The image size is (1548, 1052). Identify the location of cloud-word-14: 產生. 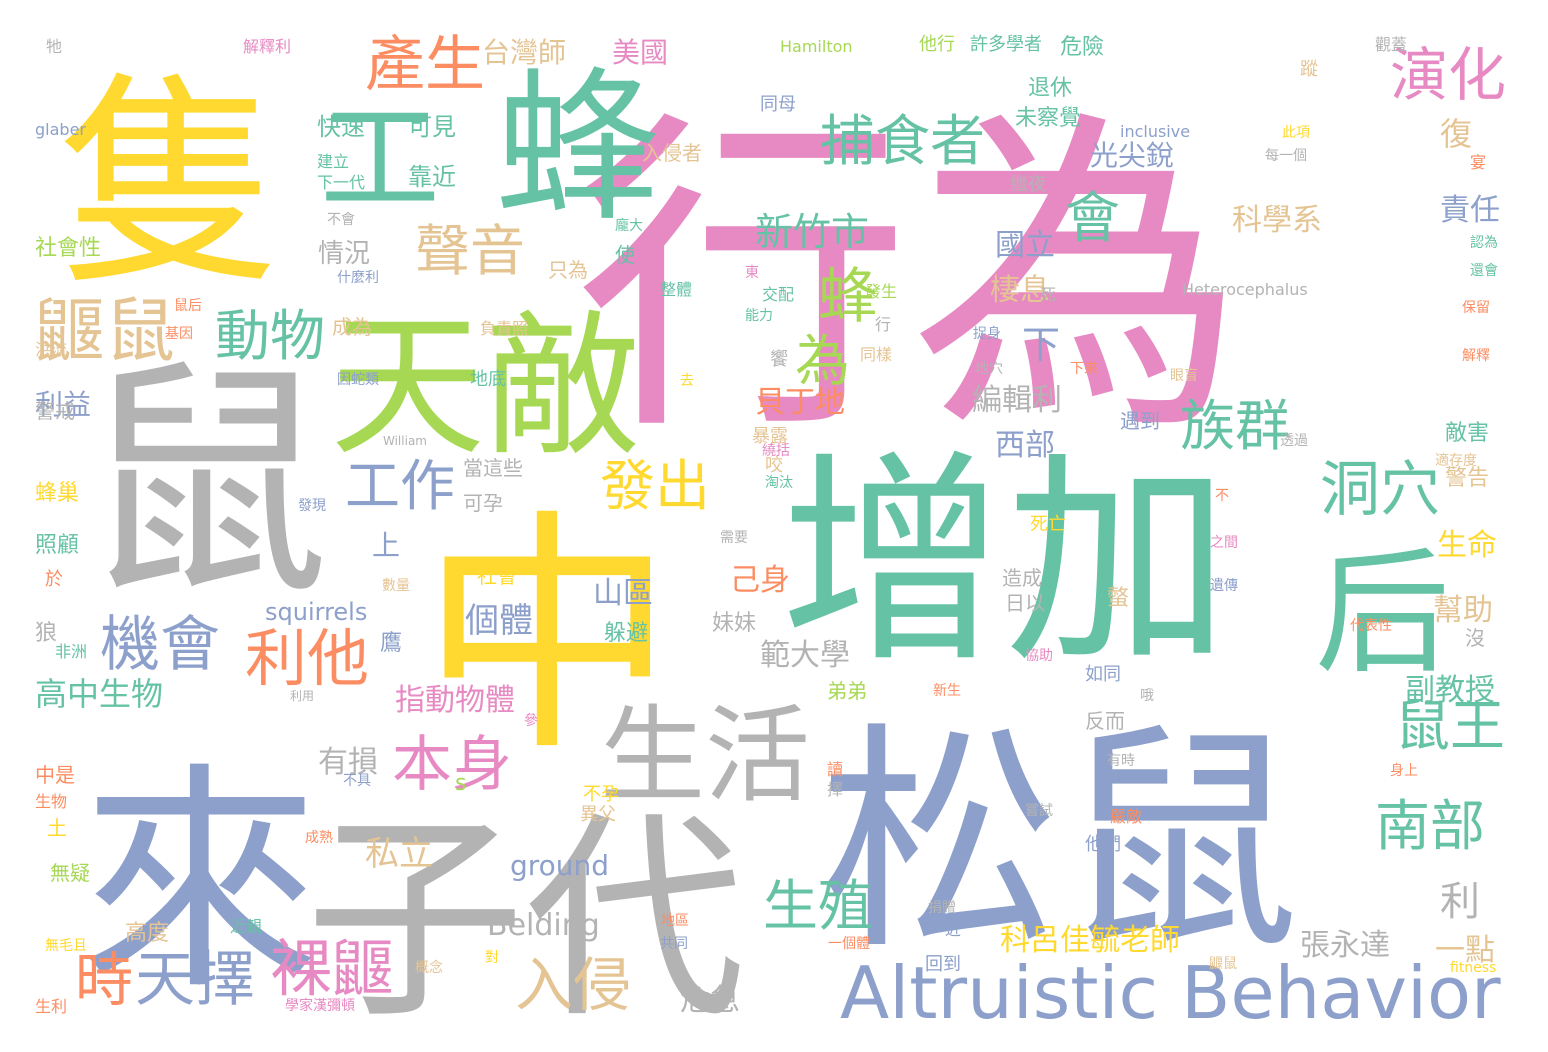
(425, 65).